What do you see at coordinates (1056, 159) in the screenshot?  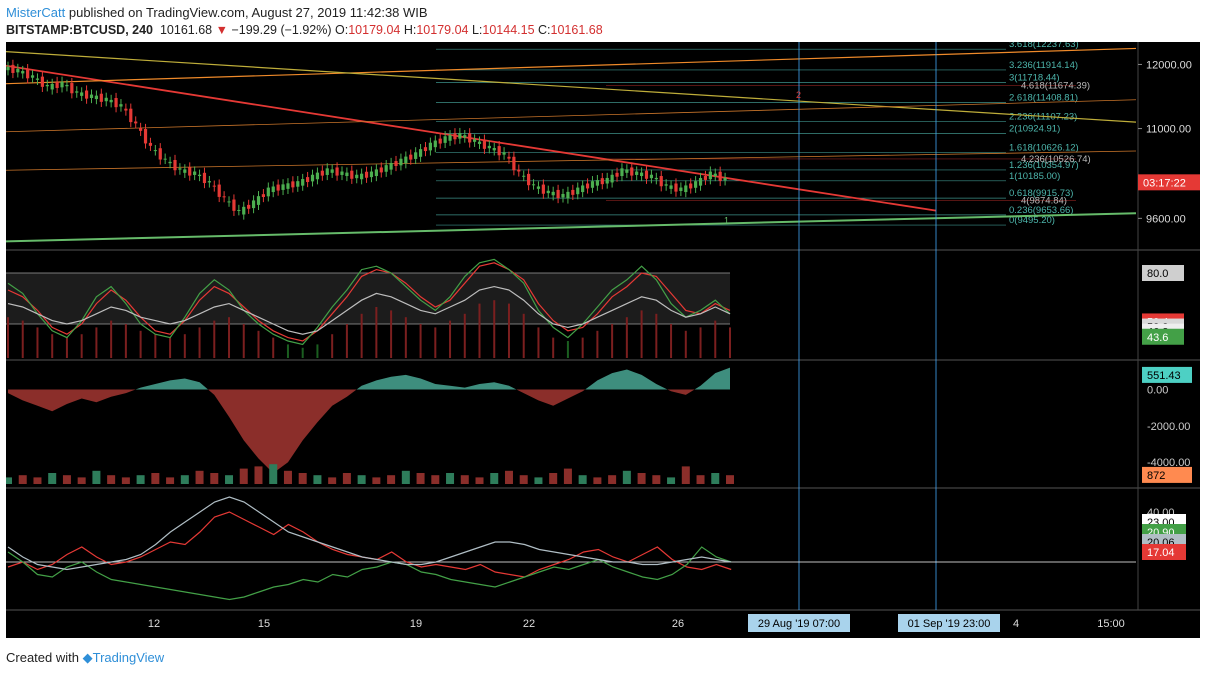 I see `fib-extension-label: 4.236(10526.74)` at bounding box center [1056, 159].